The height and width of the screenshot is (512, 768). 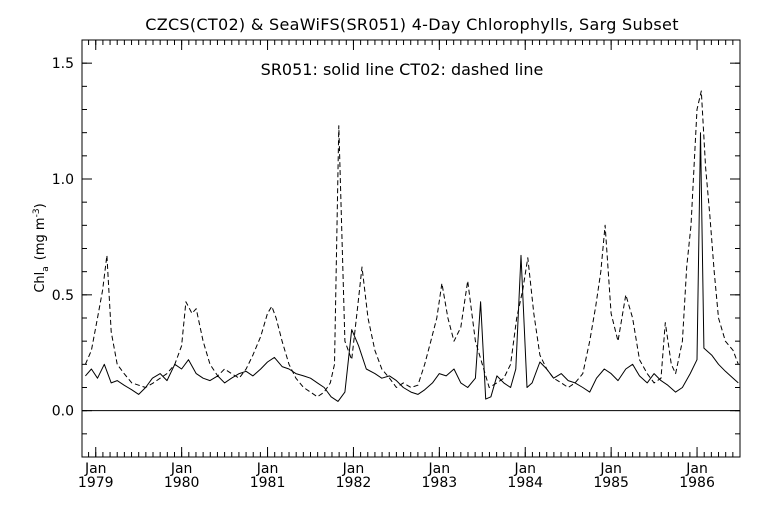 I want to click on y-tick-label: 0.5, so click(x=63, y=296).